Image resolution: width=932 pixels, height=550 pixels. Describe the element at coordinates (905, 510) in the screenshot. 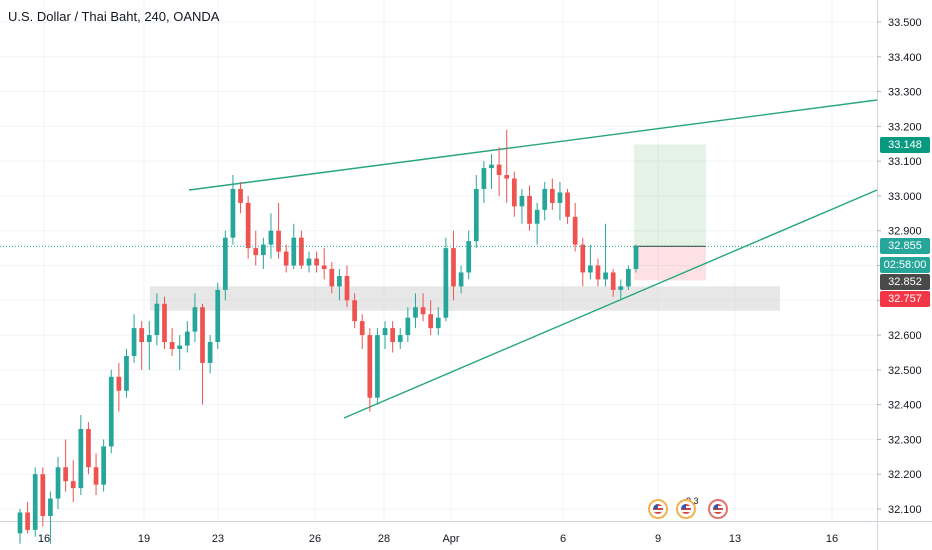

I see `y-tick-label: 32.100` at that location.